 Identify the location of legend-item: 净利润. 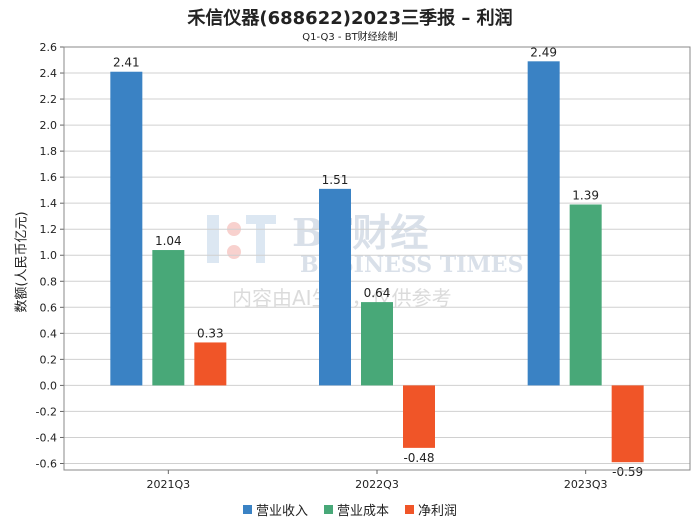
(431, 509).